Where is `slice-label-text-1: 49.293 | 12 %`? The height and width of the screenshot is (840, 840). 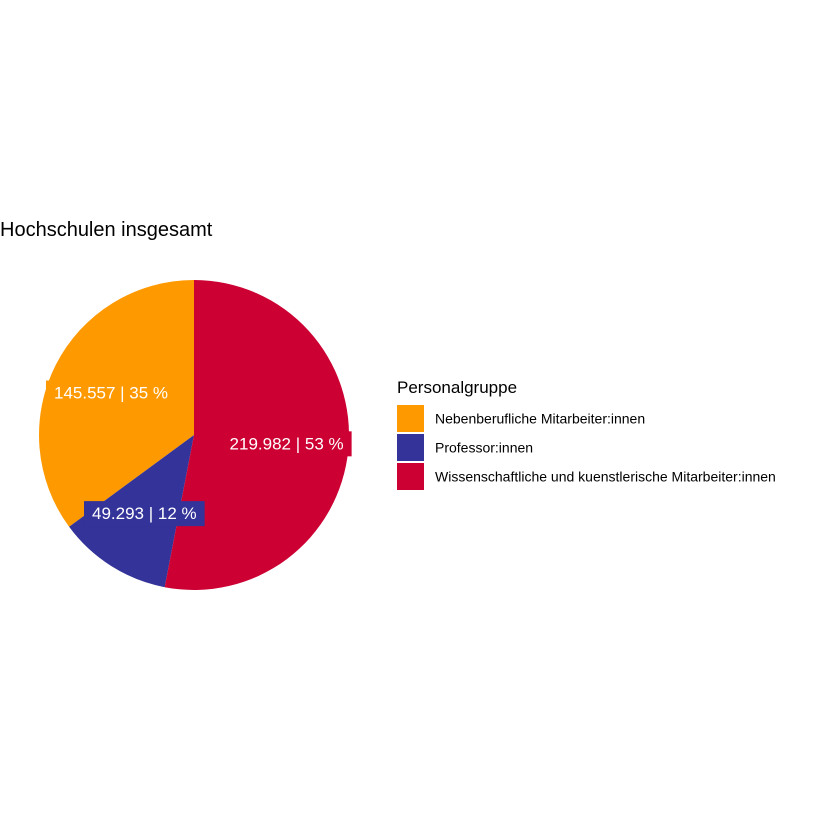 slice-label-text-1: 49.293 | 12 % is located at coordinates (144, 513).